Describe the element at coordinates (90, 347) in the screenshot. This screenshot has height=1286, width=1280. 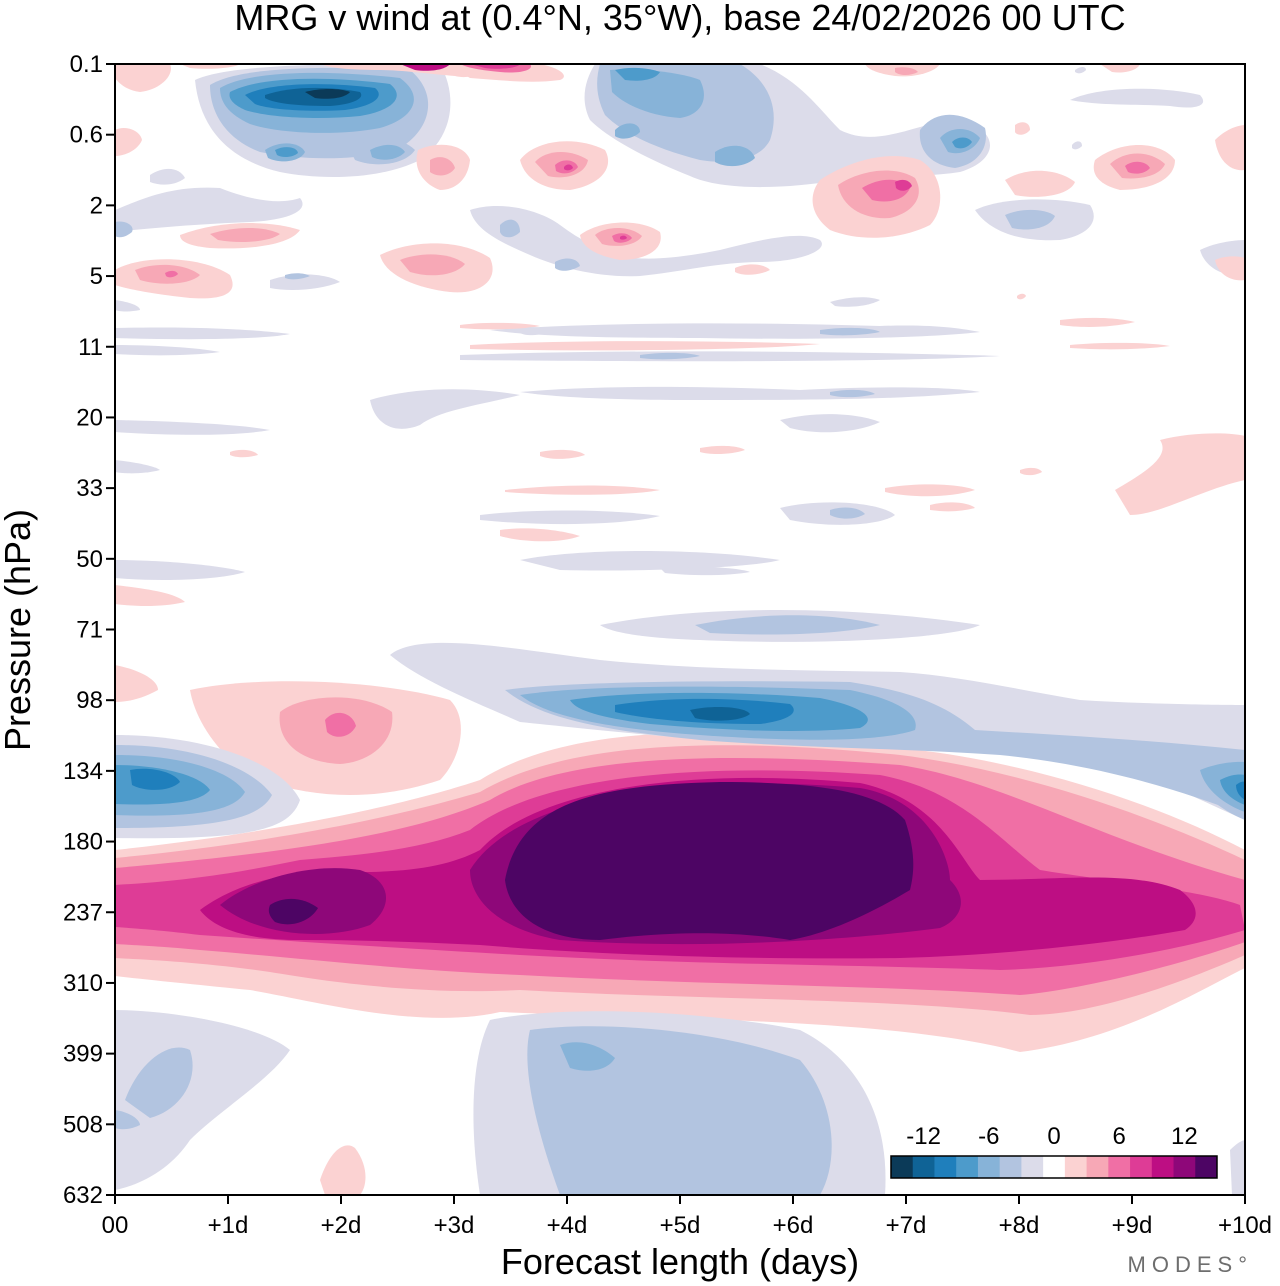
I see `y-tick-label: 11` at that location.